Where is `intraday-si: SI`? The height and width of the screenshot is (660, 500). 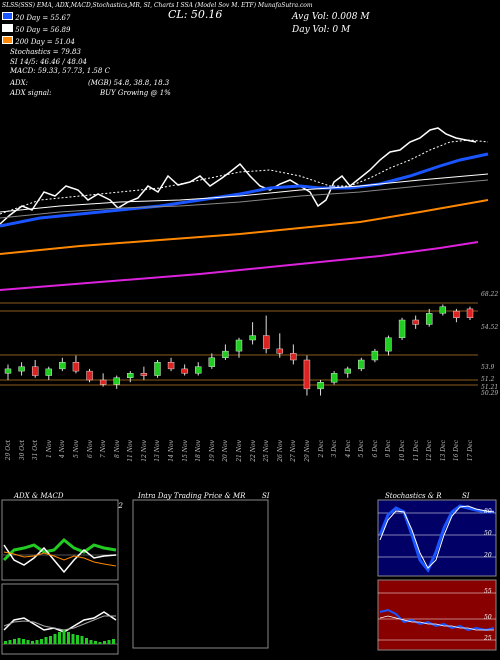 intraday-si: SI is located at coordinates (266, 496).